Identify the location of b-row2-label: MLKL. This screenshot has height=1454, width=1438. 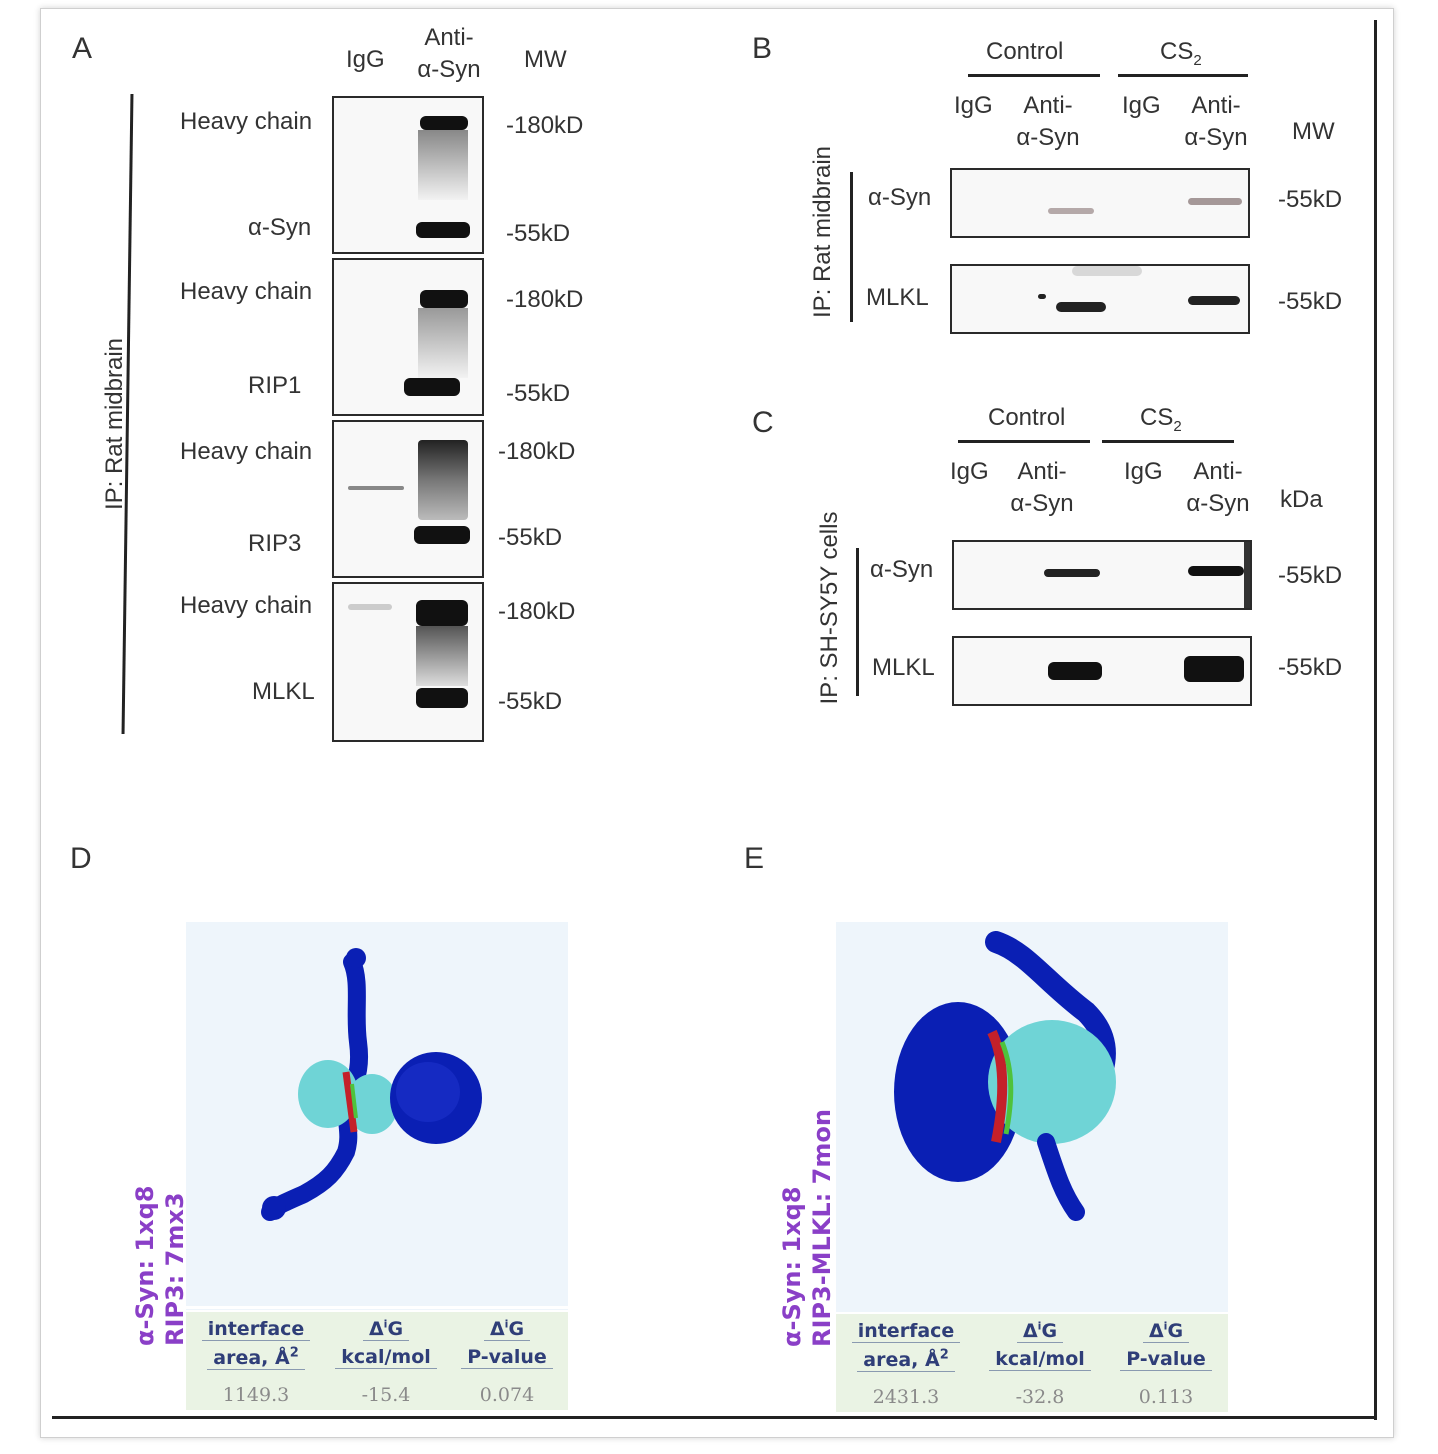
(897, 297).